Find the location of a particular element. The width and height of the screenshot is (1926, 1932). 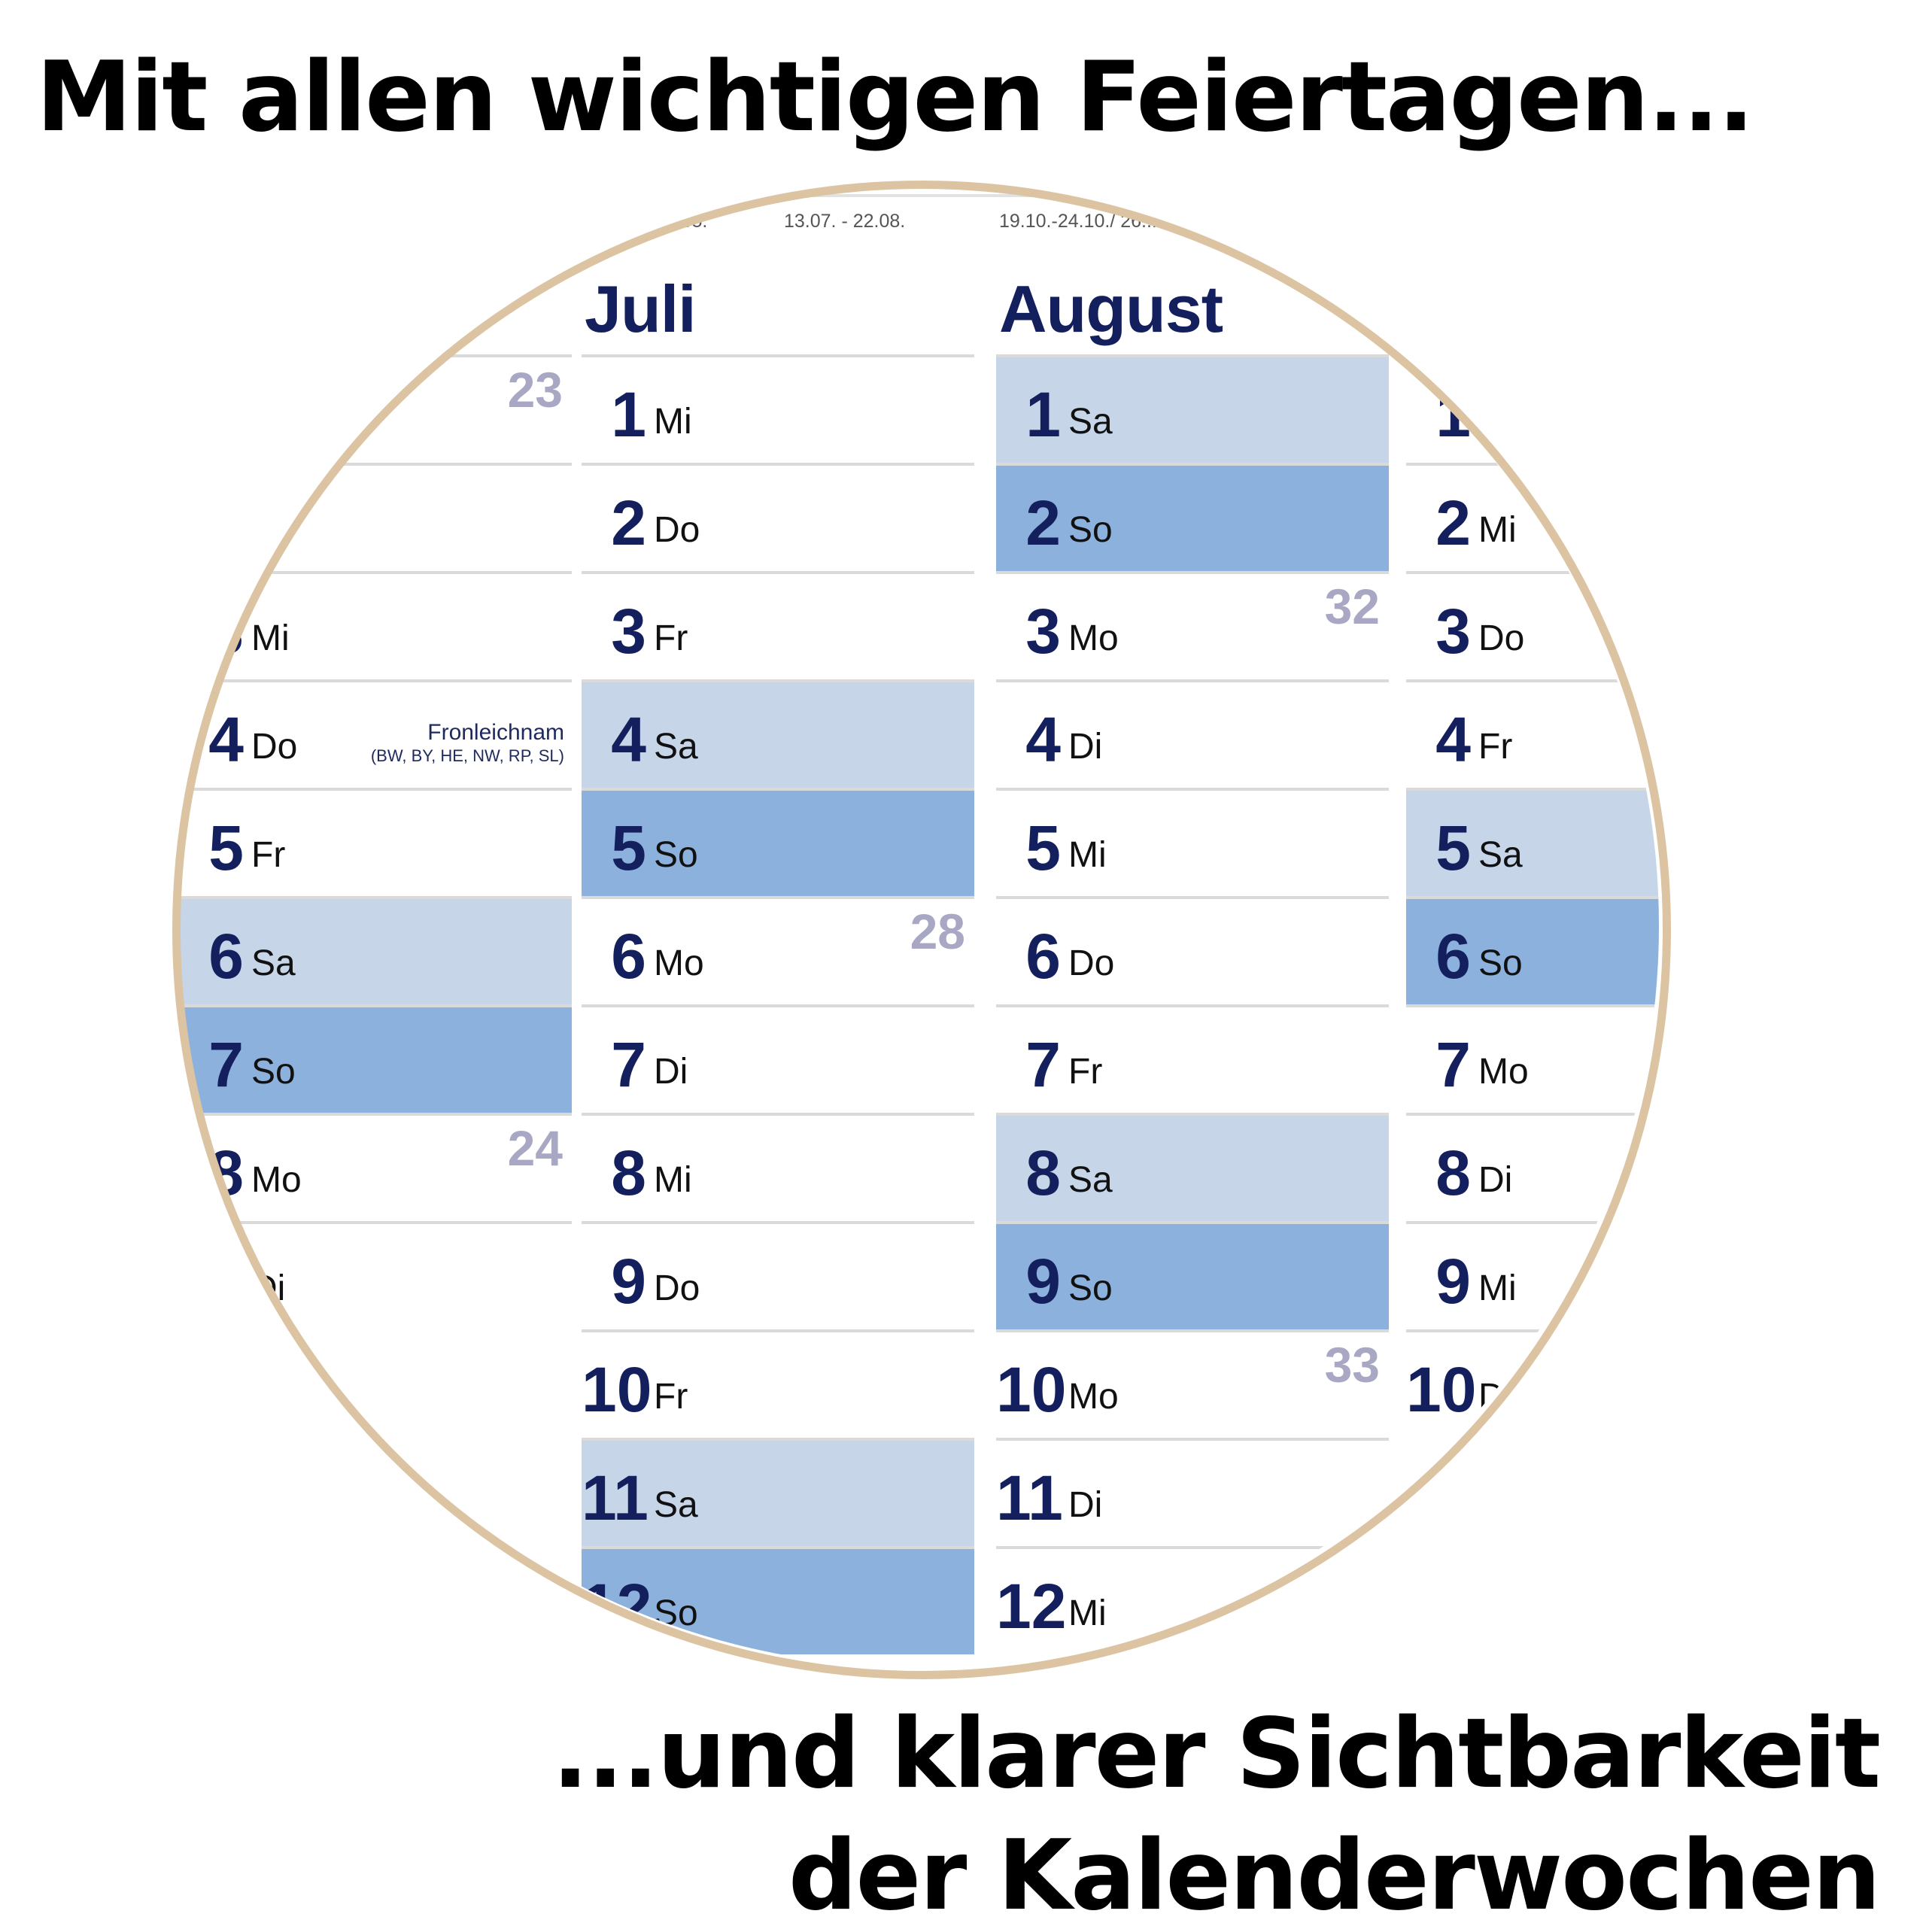

day-row: 2 Do is located at coordinates (778, 517).